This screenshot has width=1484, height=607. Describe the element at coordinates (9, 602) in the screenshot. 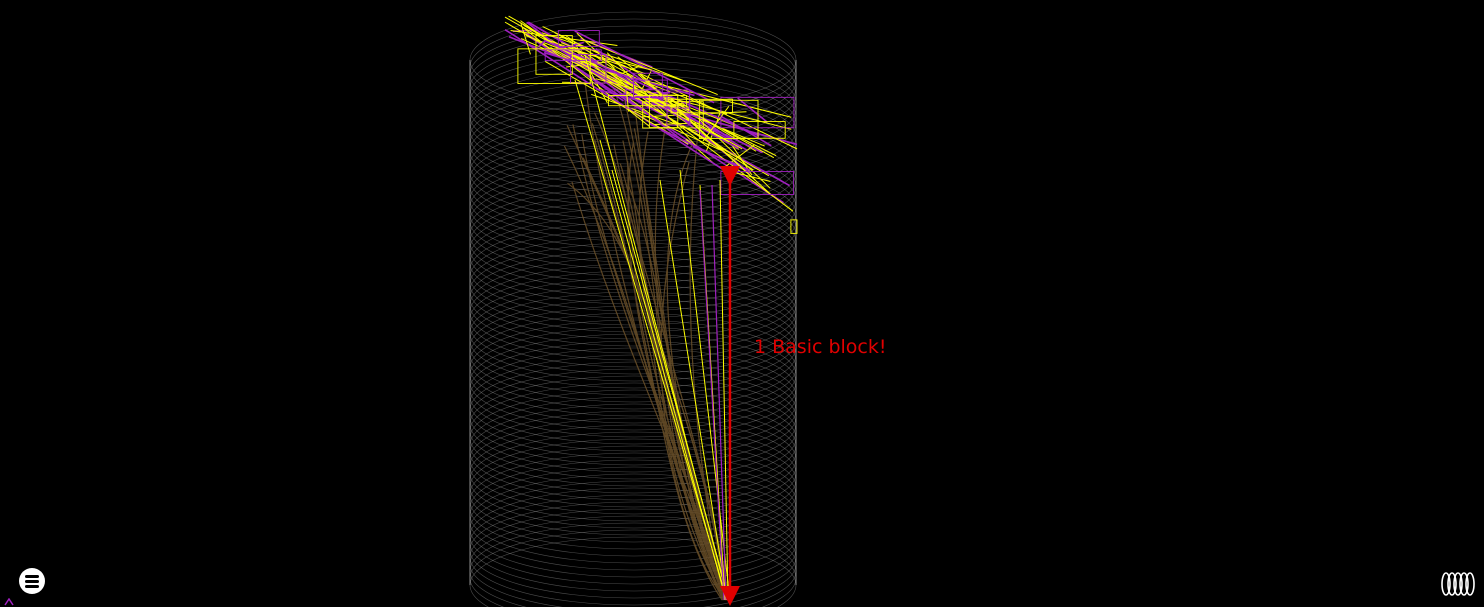

I see `corner-axis-mark` at that location.